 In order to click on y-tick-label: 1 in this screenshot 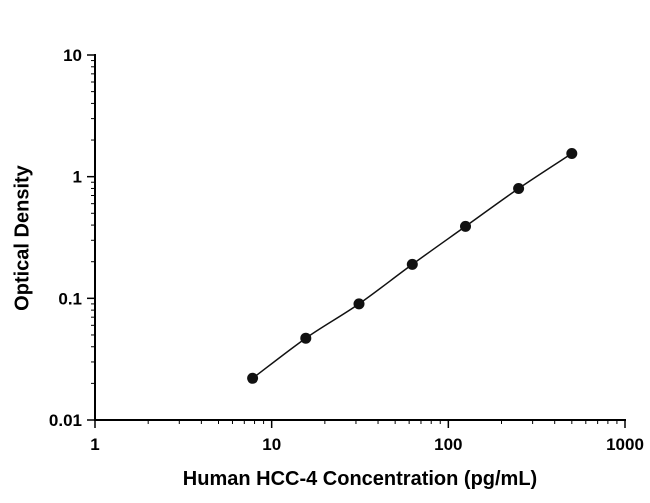, I will do `click(77, 177)`.